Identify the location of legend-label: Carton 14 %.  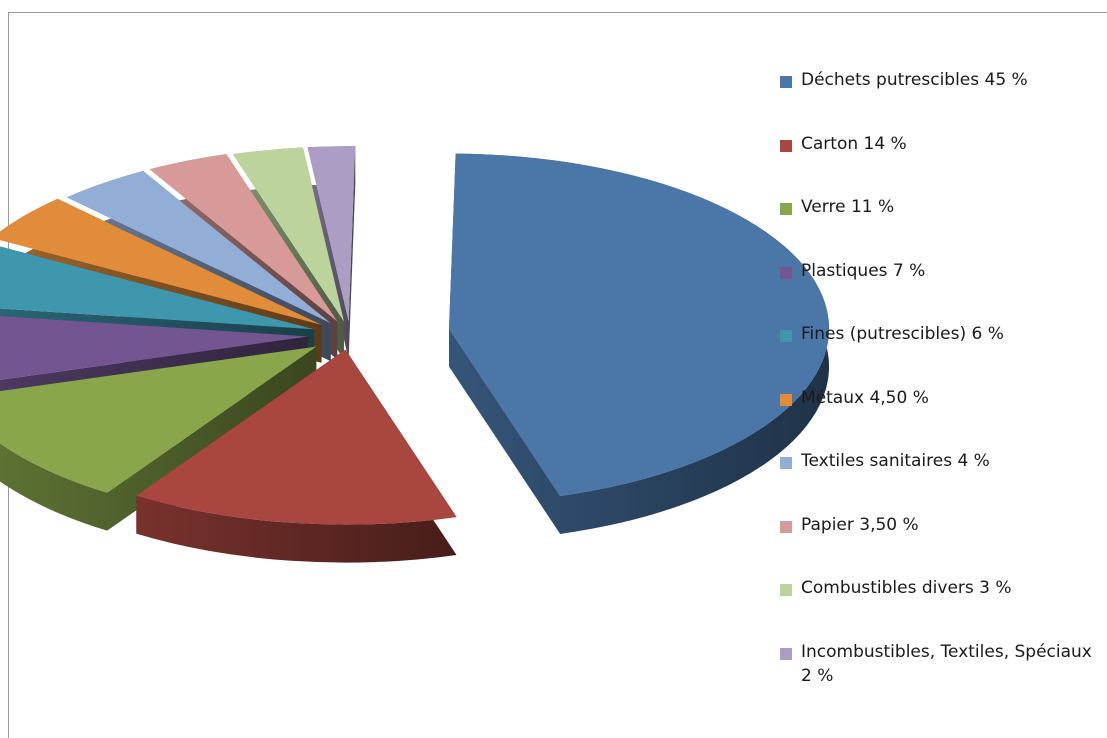
(854, 143).